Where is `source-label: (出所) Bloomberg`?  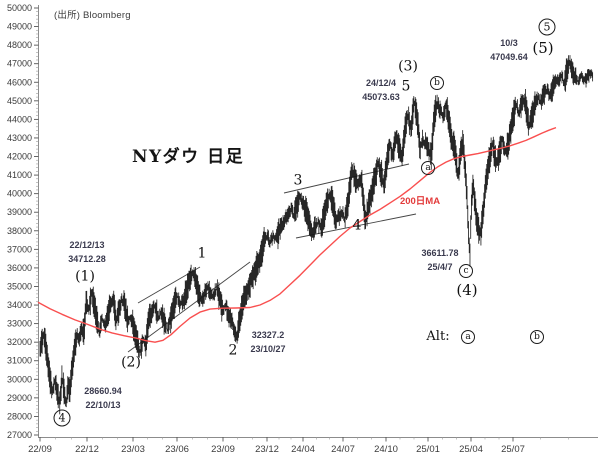 source-label: (出所) Bloomberg is located at coordinates (92, 15).